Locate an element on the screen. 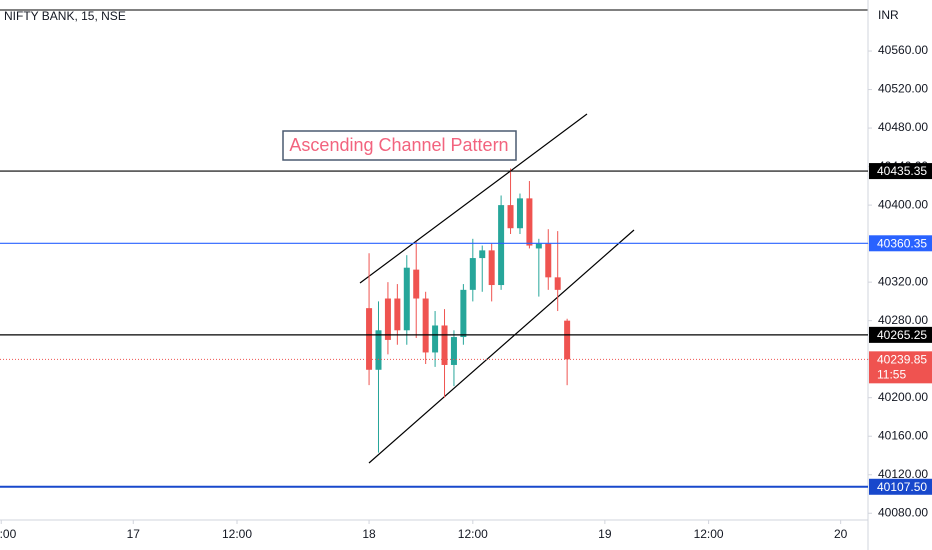 This screenshot has width=932, height=550. x-tick-label: 19 is located at coordinates (605, 534).